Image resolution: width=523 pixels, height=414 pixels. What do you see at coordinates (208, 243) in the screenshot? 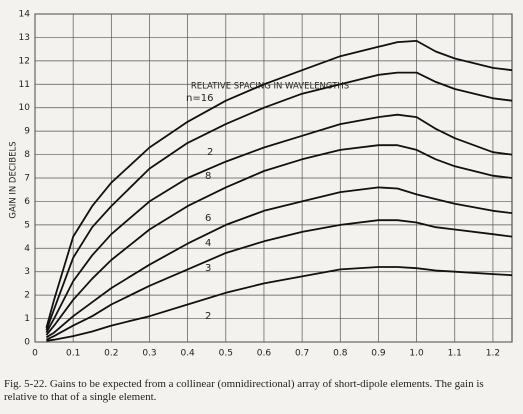
I see `curve-label: 4` at bounding box center [208, 243].